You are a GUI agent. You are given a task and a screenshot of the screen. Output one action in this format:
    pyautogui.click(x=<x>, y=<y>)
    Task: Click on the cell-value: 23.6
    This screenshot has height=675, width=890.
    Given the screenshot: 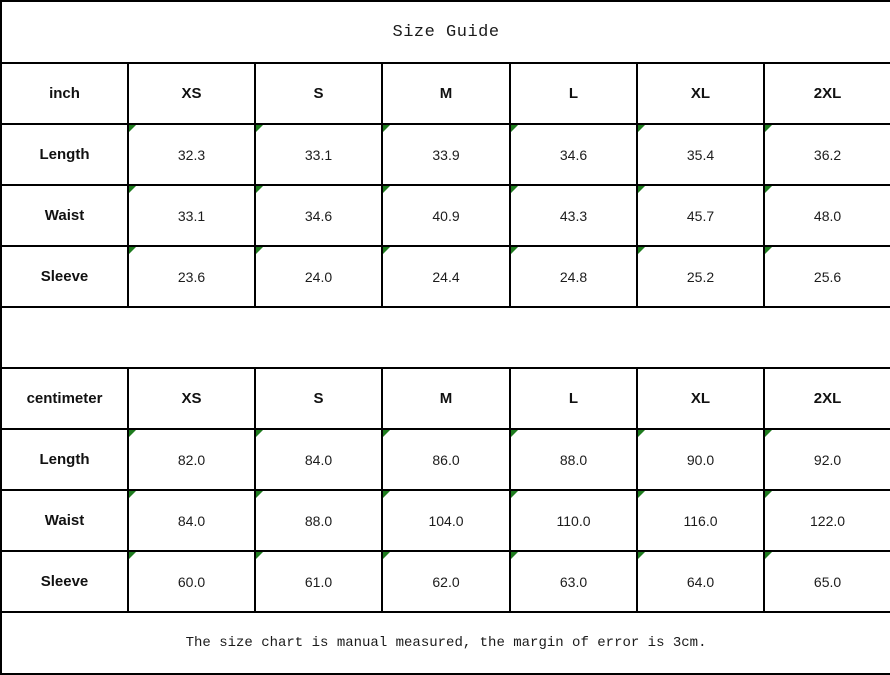 What is the action you would take?
    pyautogui.click(x=191, y=276)
    